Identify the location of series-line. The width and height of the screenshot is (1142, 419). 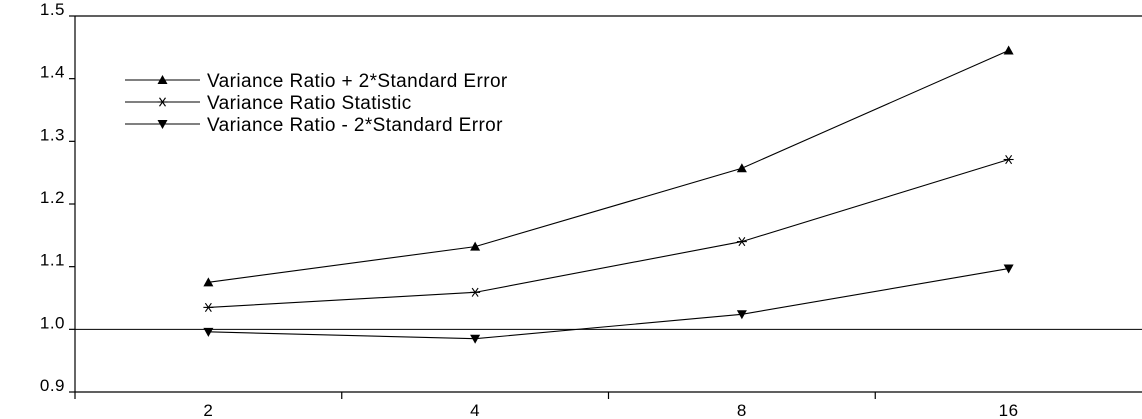
(608, 304).